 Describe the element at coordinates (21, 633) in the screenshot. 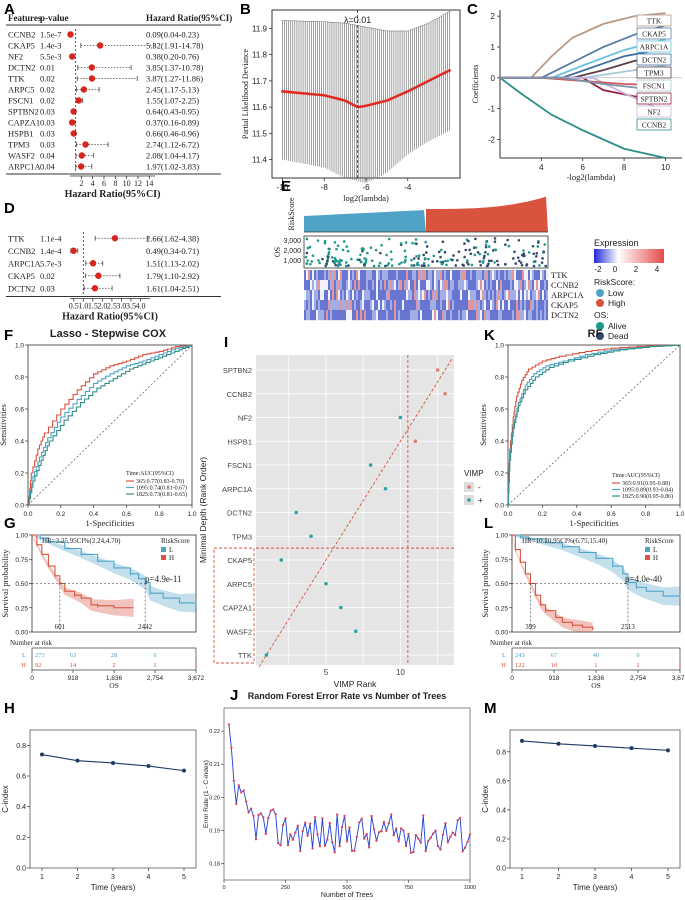

I see `y-tick-label: 0.00` at that location.